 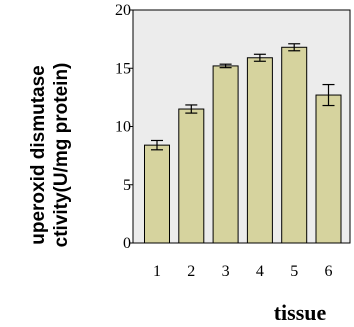 I want to click on y-axis-label-line-1: uperoxid dismutase, so click(x=38, y=155).